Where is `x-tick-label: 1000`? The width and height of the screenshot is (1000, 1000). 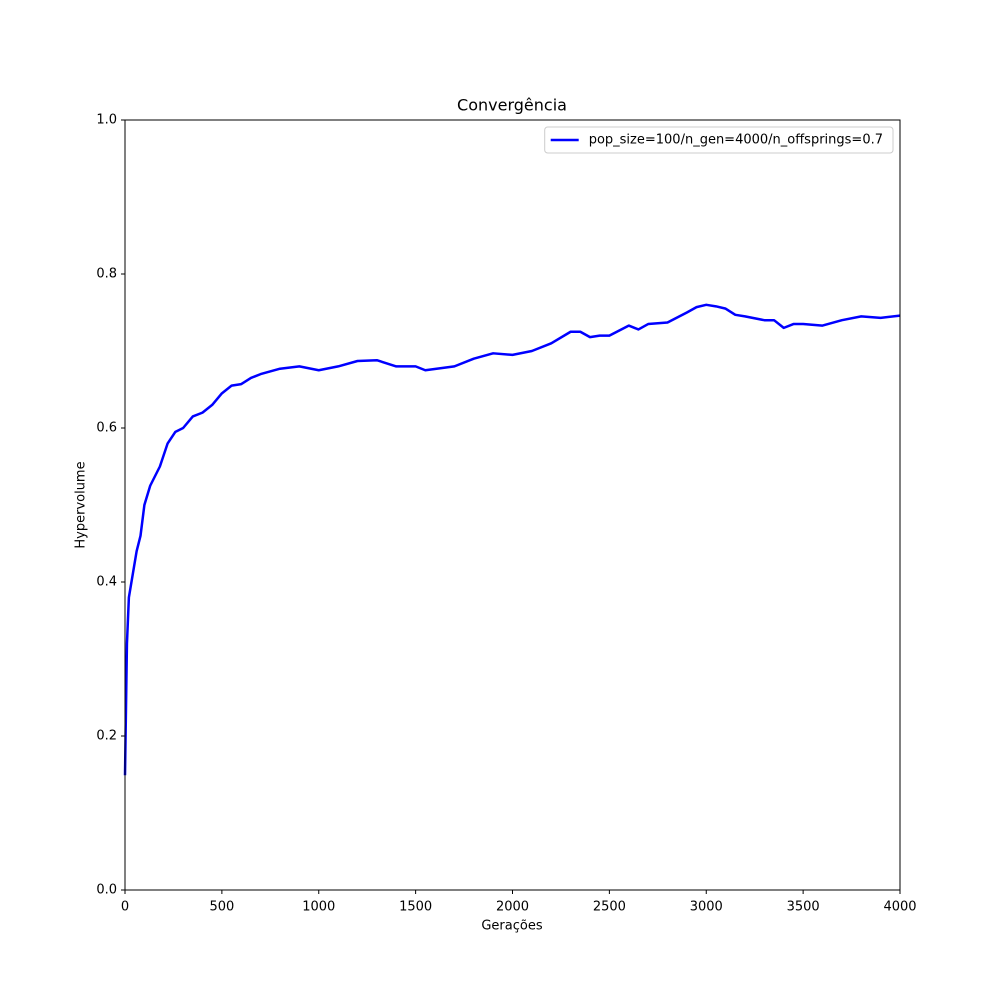
x-tick-label: 1000 is located at coordinates (318, 907).